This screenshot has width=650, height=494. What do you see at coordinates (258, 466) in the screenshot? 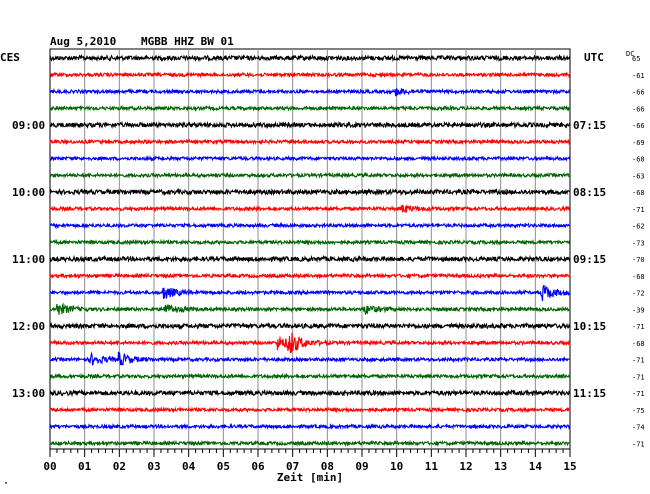
I see `x-tick-label: 06` at bounding box center [258, 466].